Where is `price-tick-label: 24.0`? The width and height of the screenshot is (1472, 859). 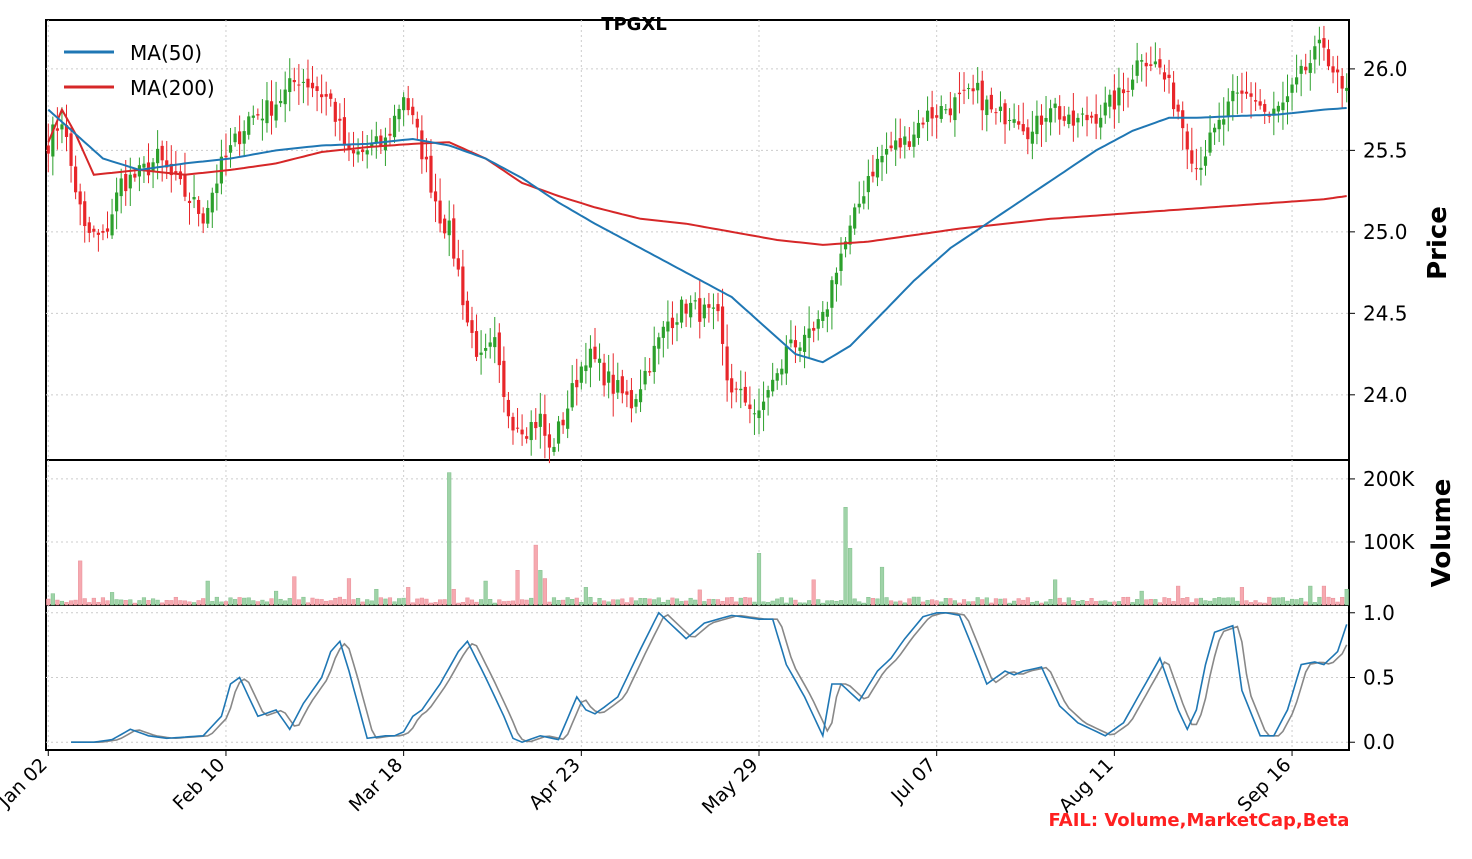 price-tick-label: 24.0 is located at coordinates (1385, 395).